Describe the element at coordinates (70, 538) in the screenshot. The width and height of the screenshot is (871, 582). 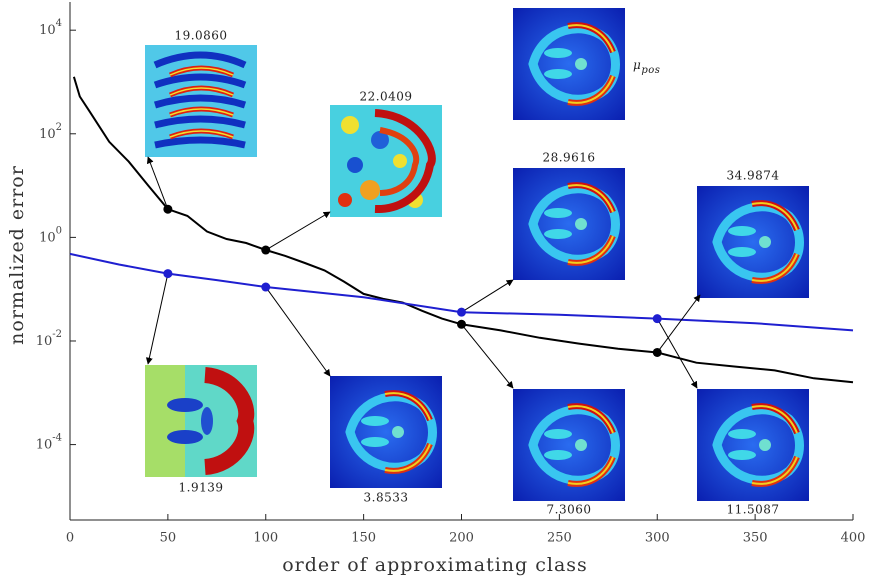
I see `x-tick-label: 0` at that location.